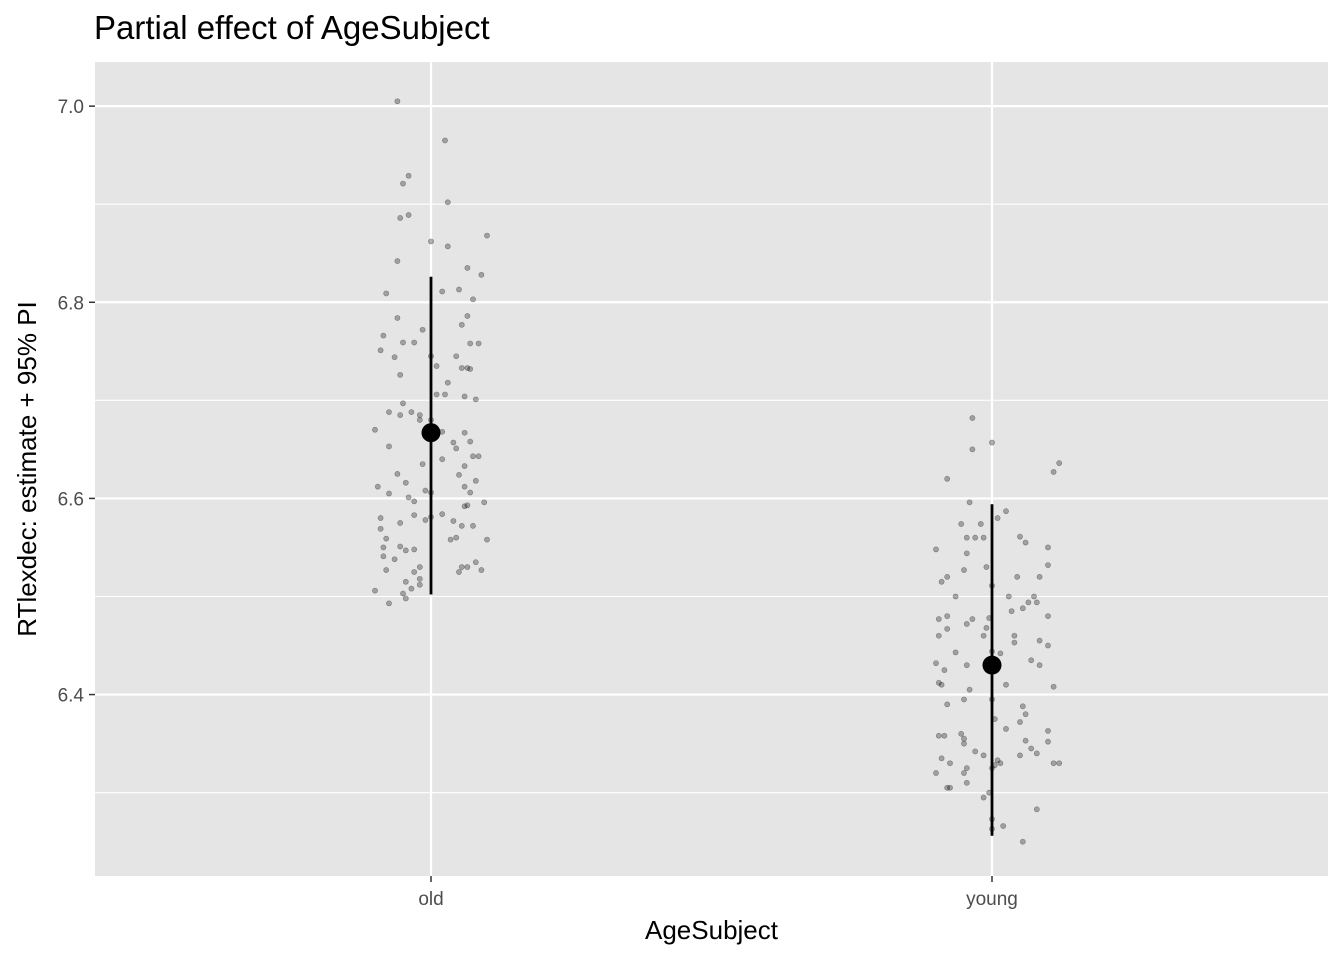 The height and width of the screenshot is (960, 1344). I want to click on y-tick-label: 7.0, so click(71, 107).